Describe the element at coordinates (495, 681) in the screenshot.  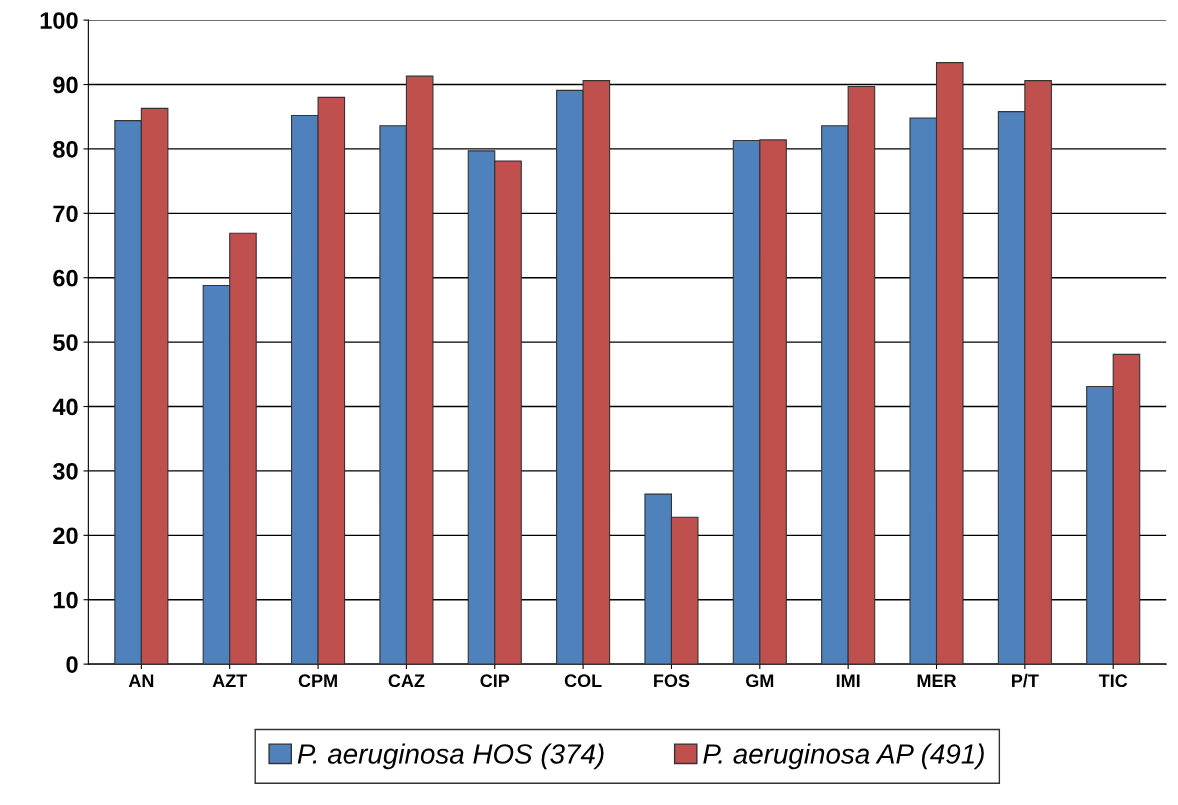
I see `x-tick-label: CIP` at that location.